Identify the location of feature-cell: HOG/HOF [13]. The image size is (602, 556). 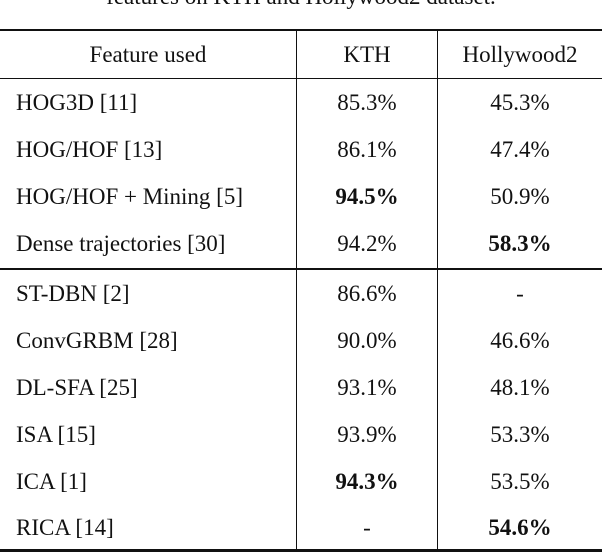
(89, 149).